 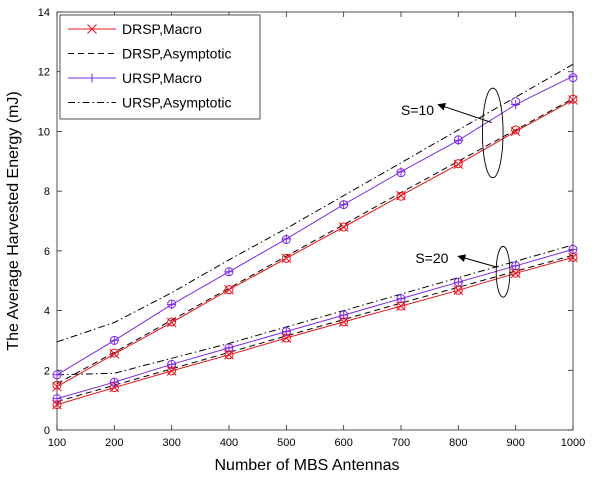 What do you see at coordinates (44, 13) in the screenshot?
I see `y-tick-label: 14` at bounding box center [44, 13].